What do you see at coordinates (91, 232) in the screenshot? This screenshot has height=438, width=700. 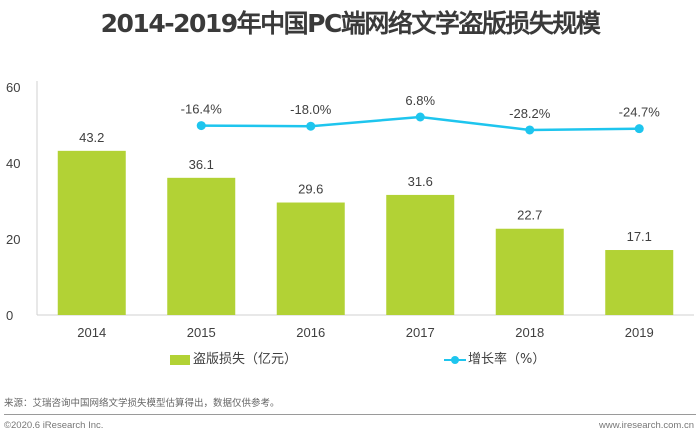 I see `bar-2014` at bounding box center [91, 232].